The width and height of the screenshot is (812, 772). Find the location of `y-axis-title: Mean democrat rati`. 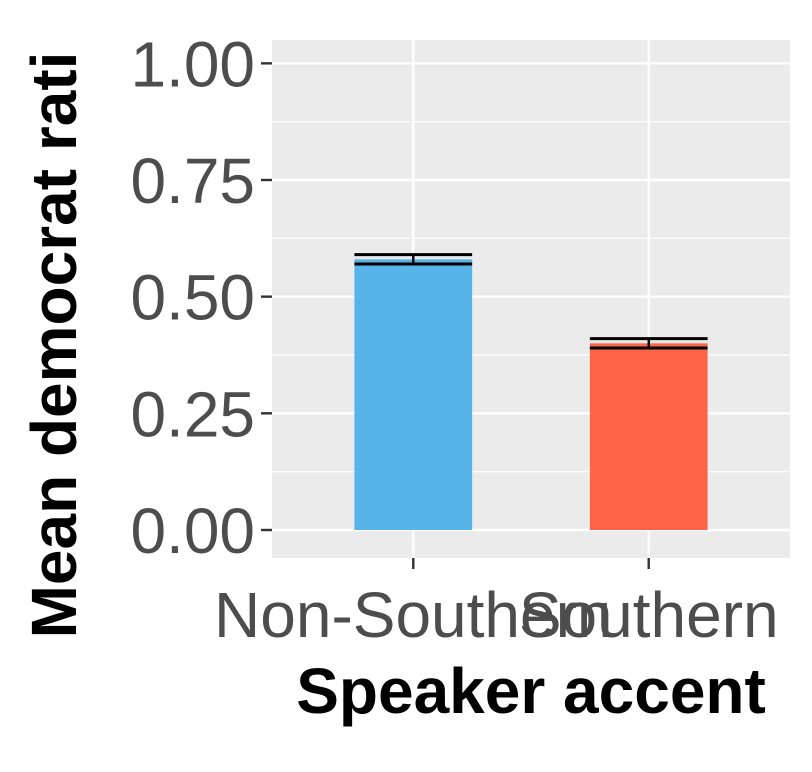

y-axis-title: Mean democrat rati is located at coordinates (54, 345).